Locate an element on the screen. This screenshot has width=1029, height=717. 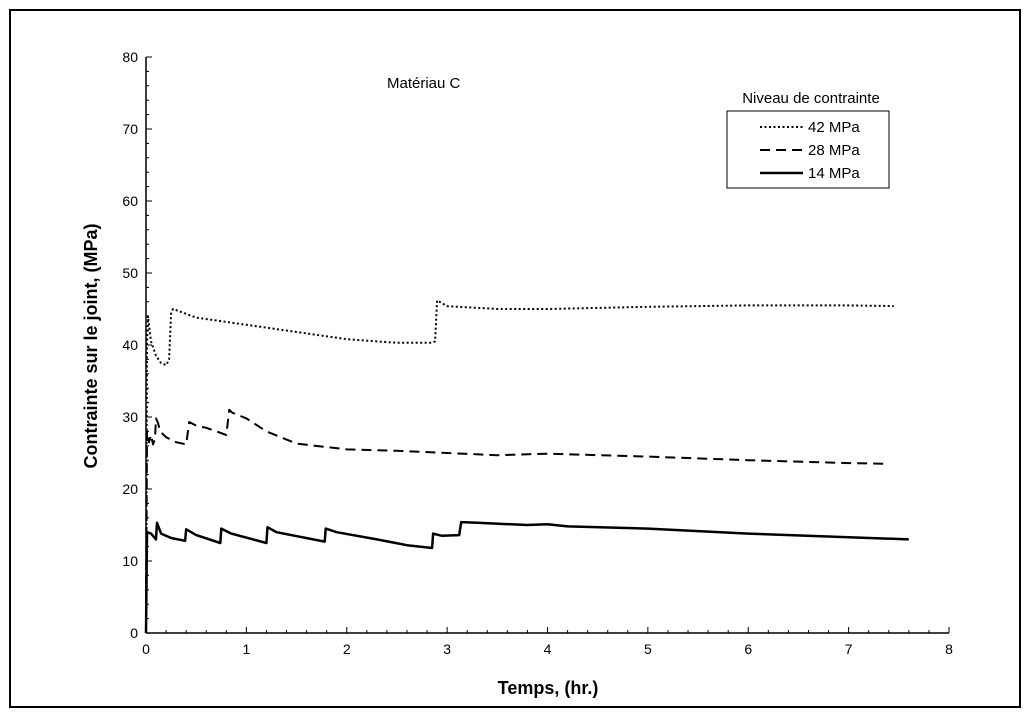
x-tick-label: 3 is located at coordinates (447, 649).